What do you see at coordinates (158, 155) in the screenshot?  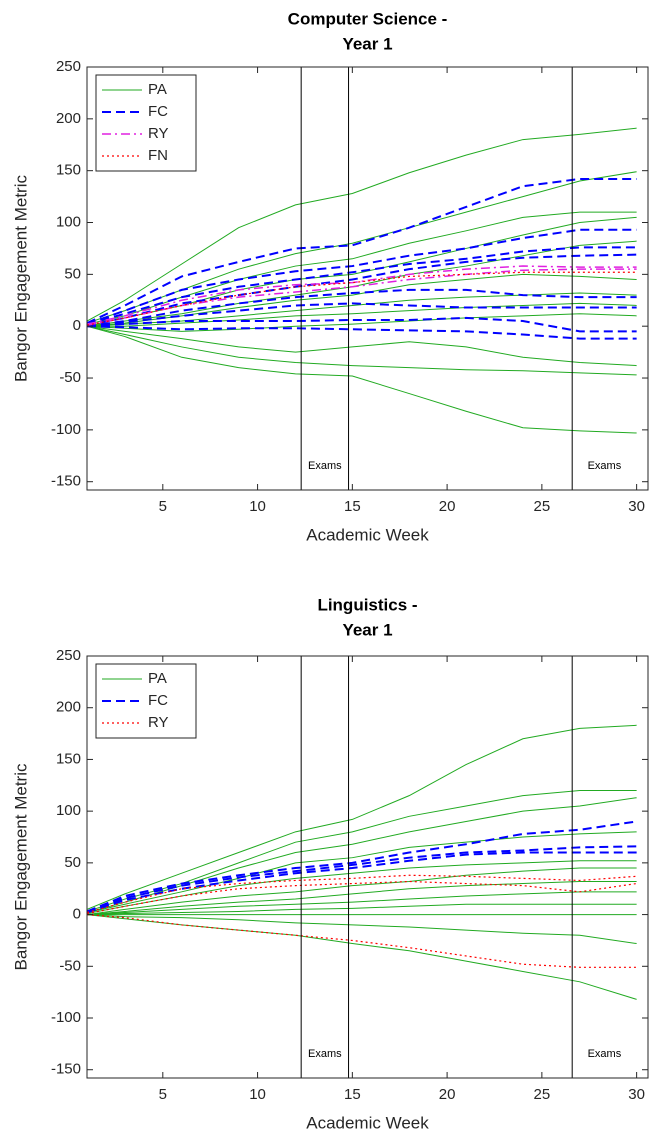 I see `legend-label: FN` at bounding box center [158, 155].